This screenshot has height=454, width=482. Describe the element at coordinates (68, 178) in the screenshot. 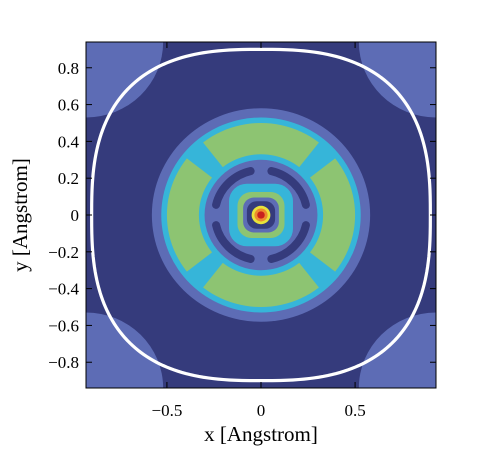

I see `y-tick-label: 0.2` at that location.